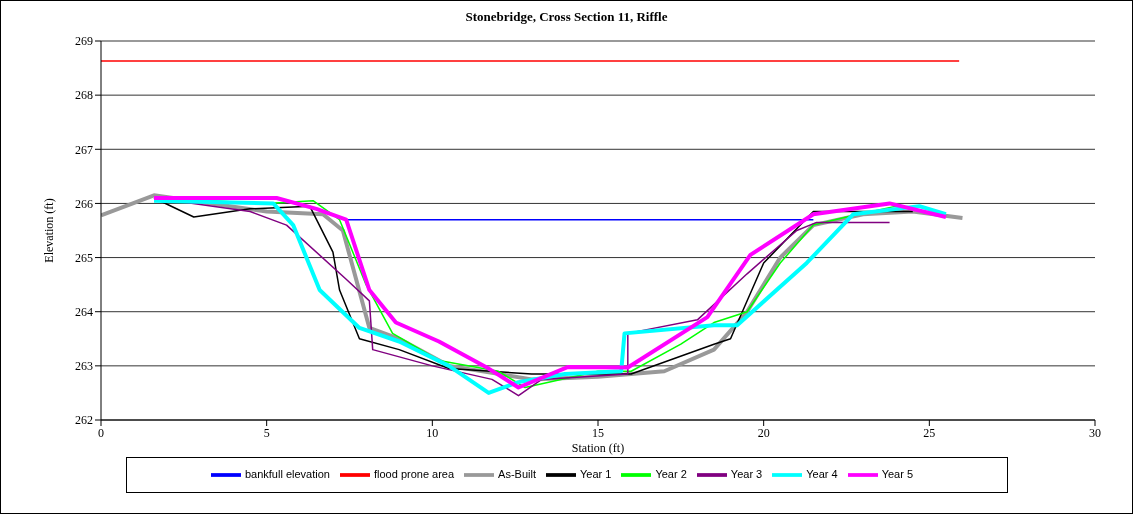 The width and height of the screenshot is (1133, 514). I want to click on y-tick-label: 264, so click(84, 311).